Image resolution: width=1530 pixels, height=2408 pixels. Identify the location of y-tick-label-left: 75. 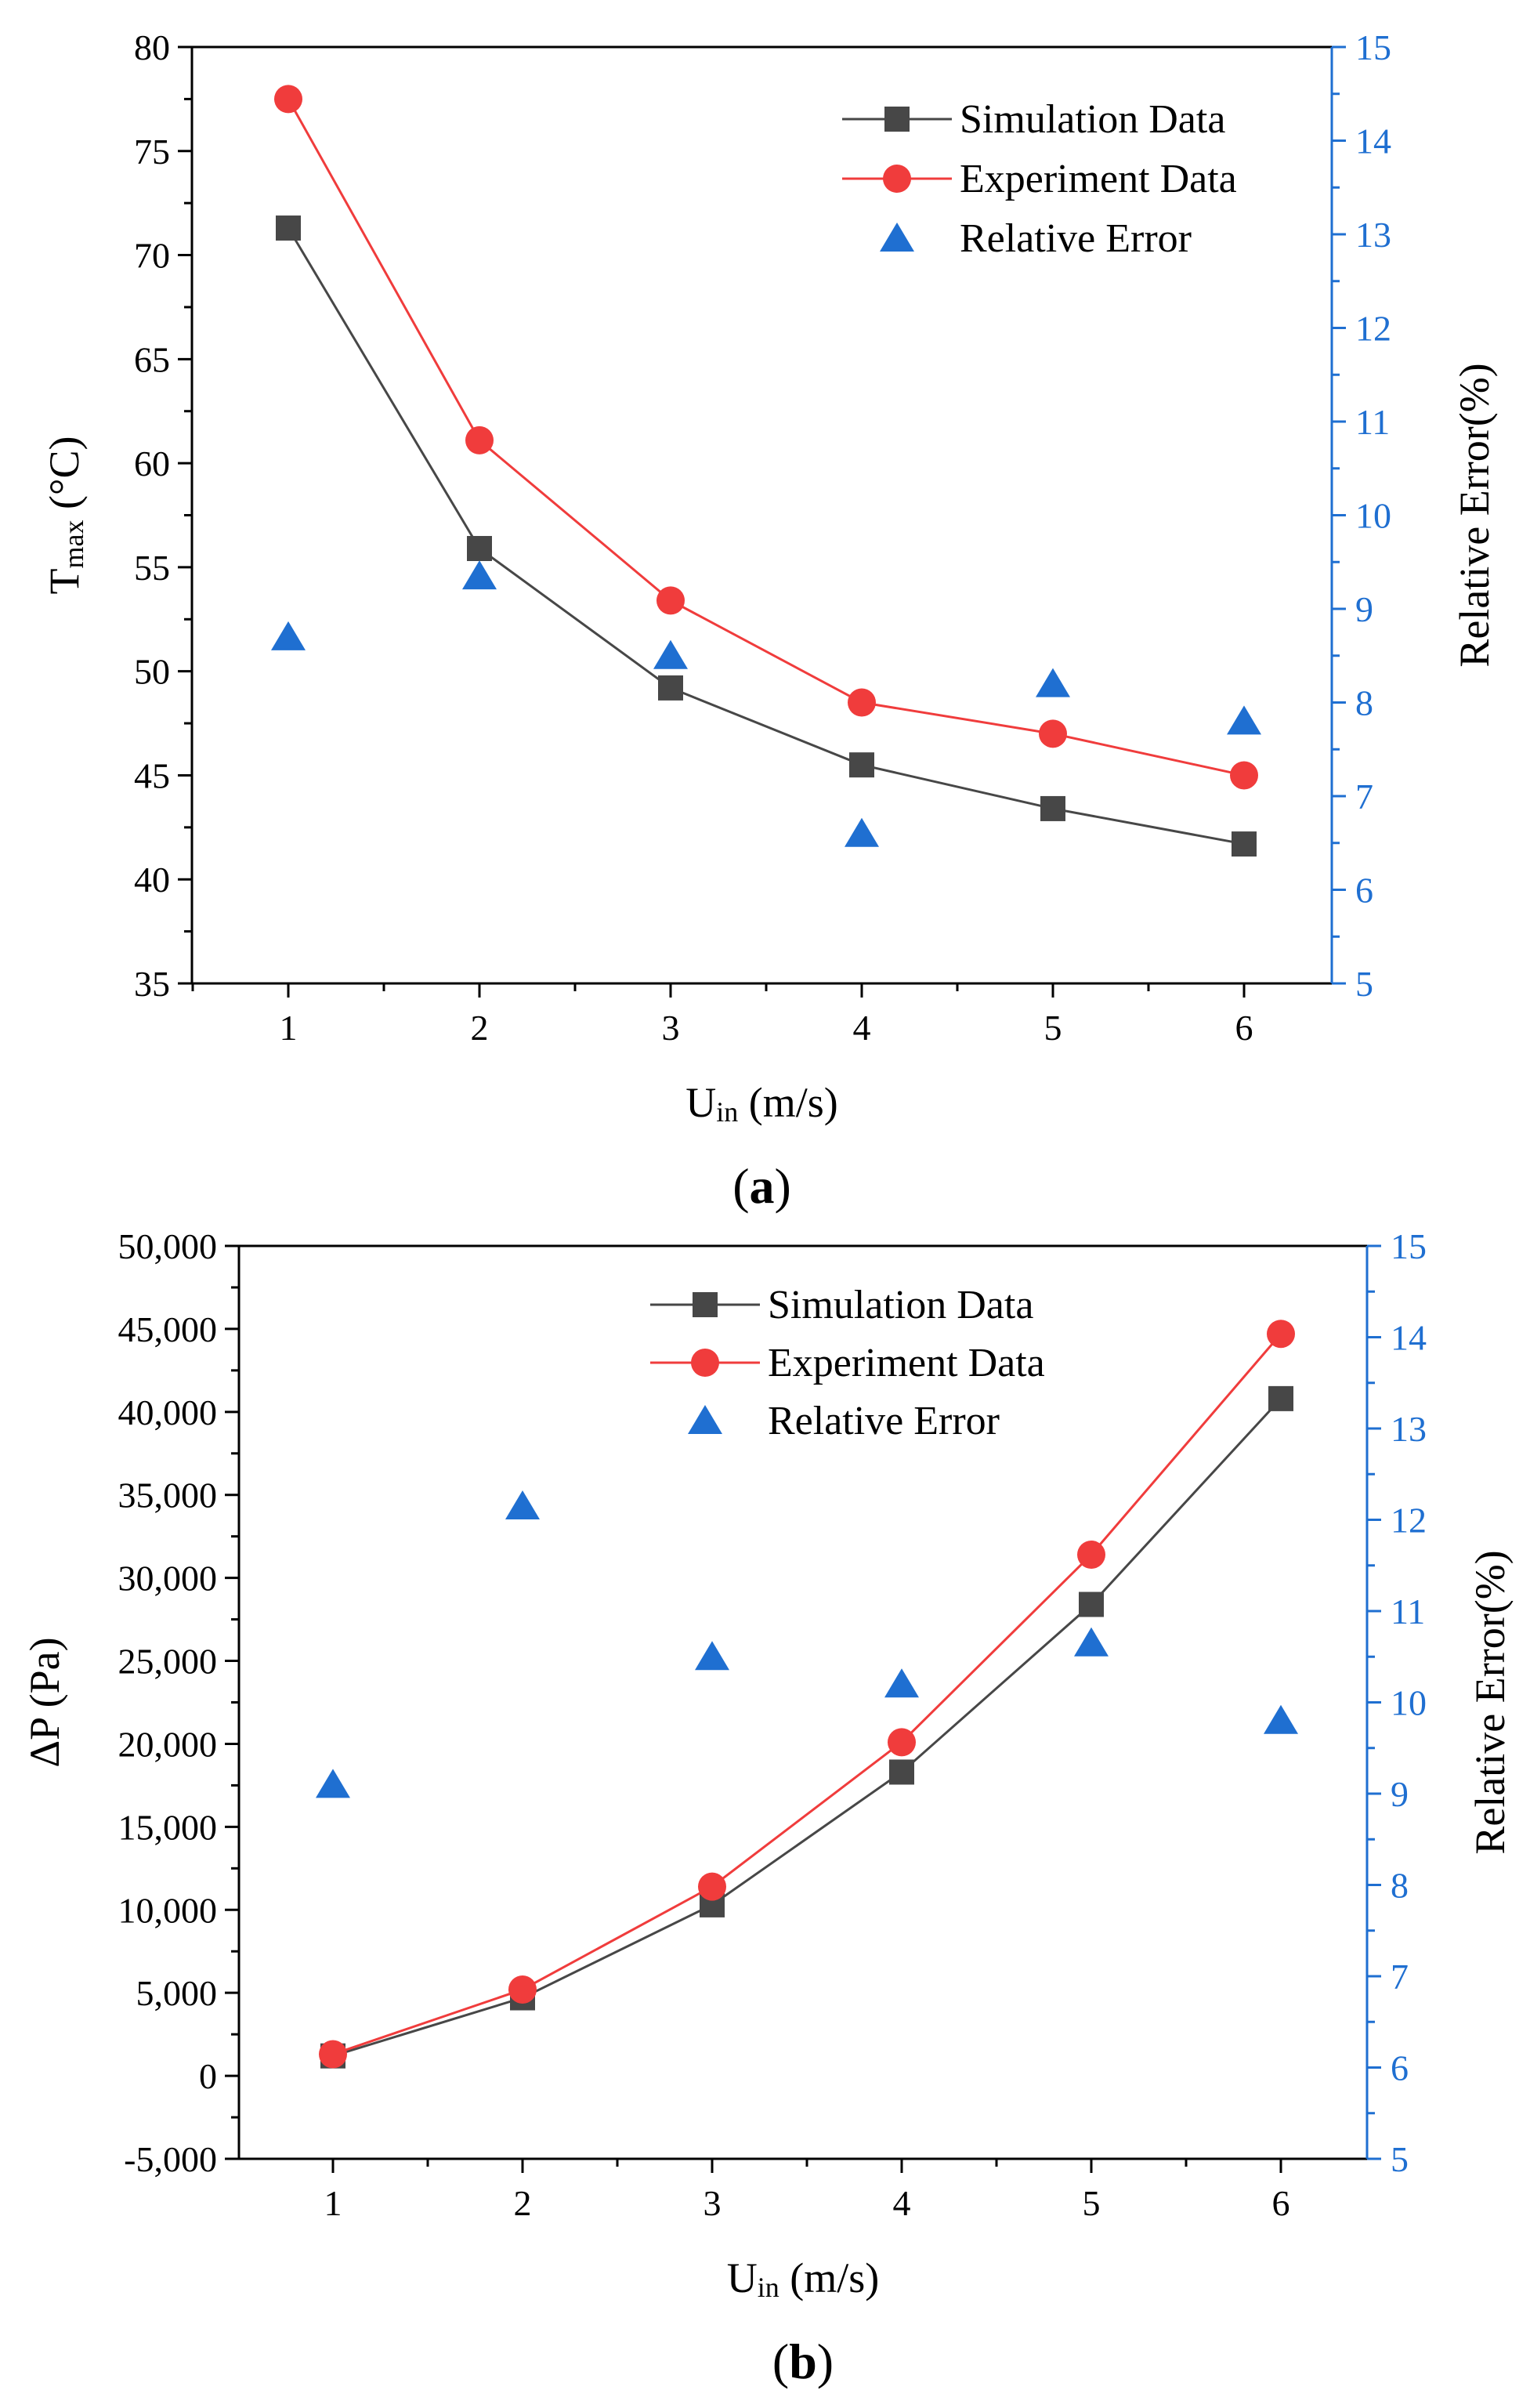
(152, 152).